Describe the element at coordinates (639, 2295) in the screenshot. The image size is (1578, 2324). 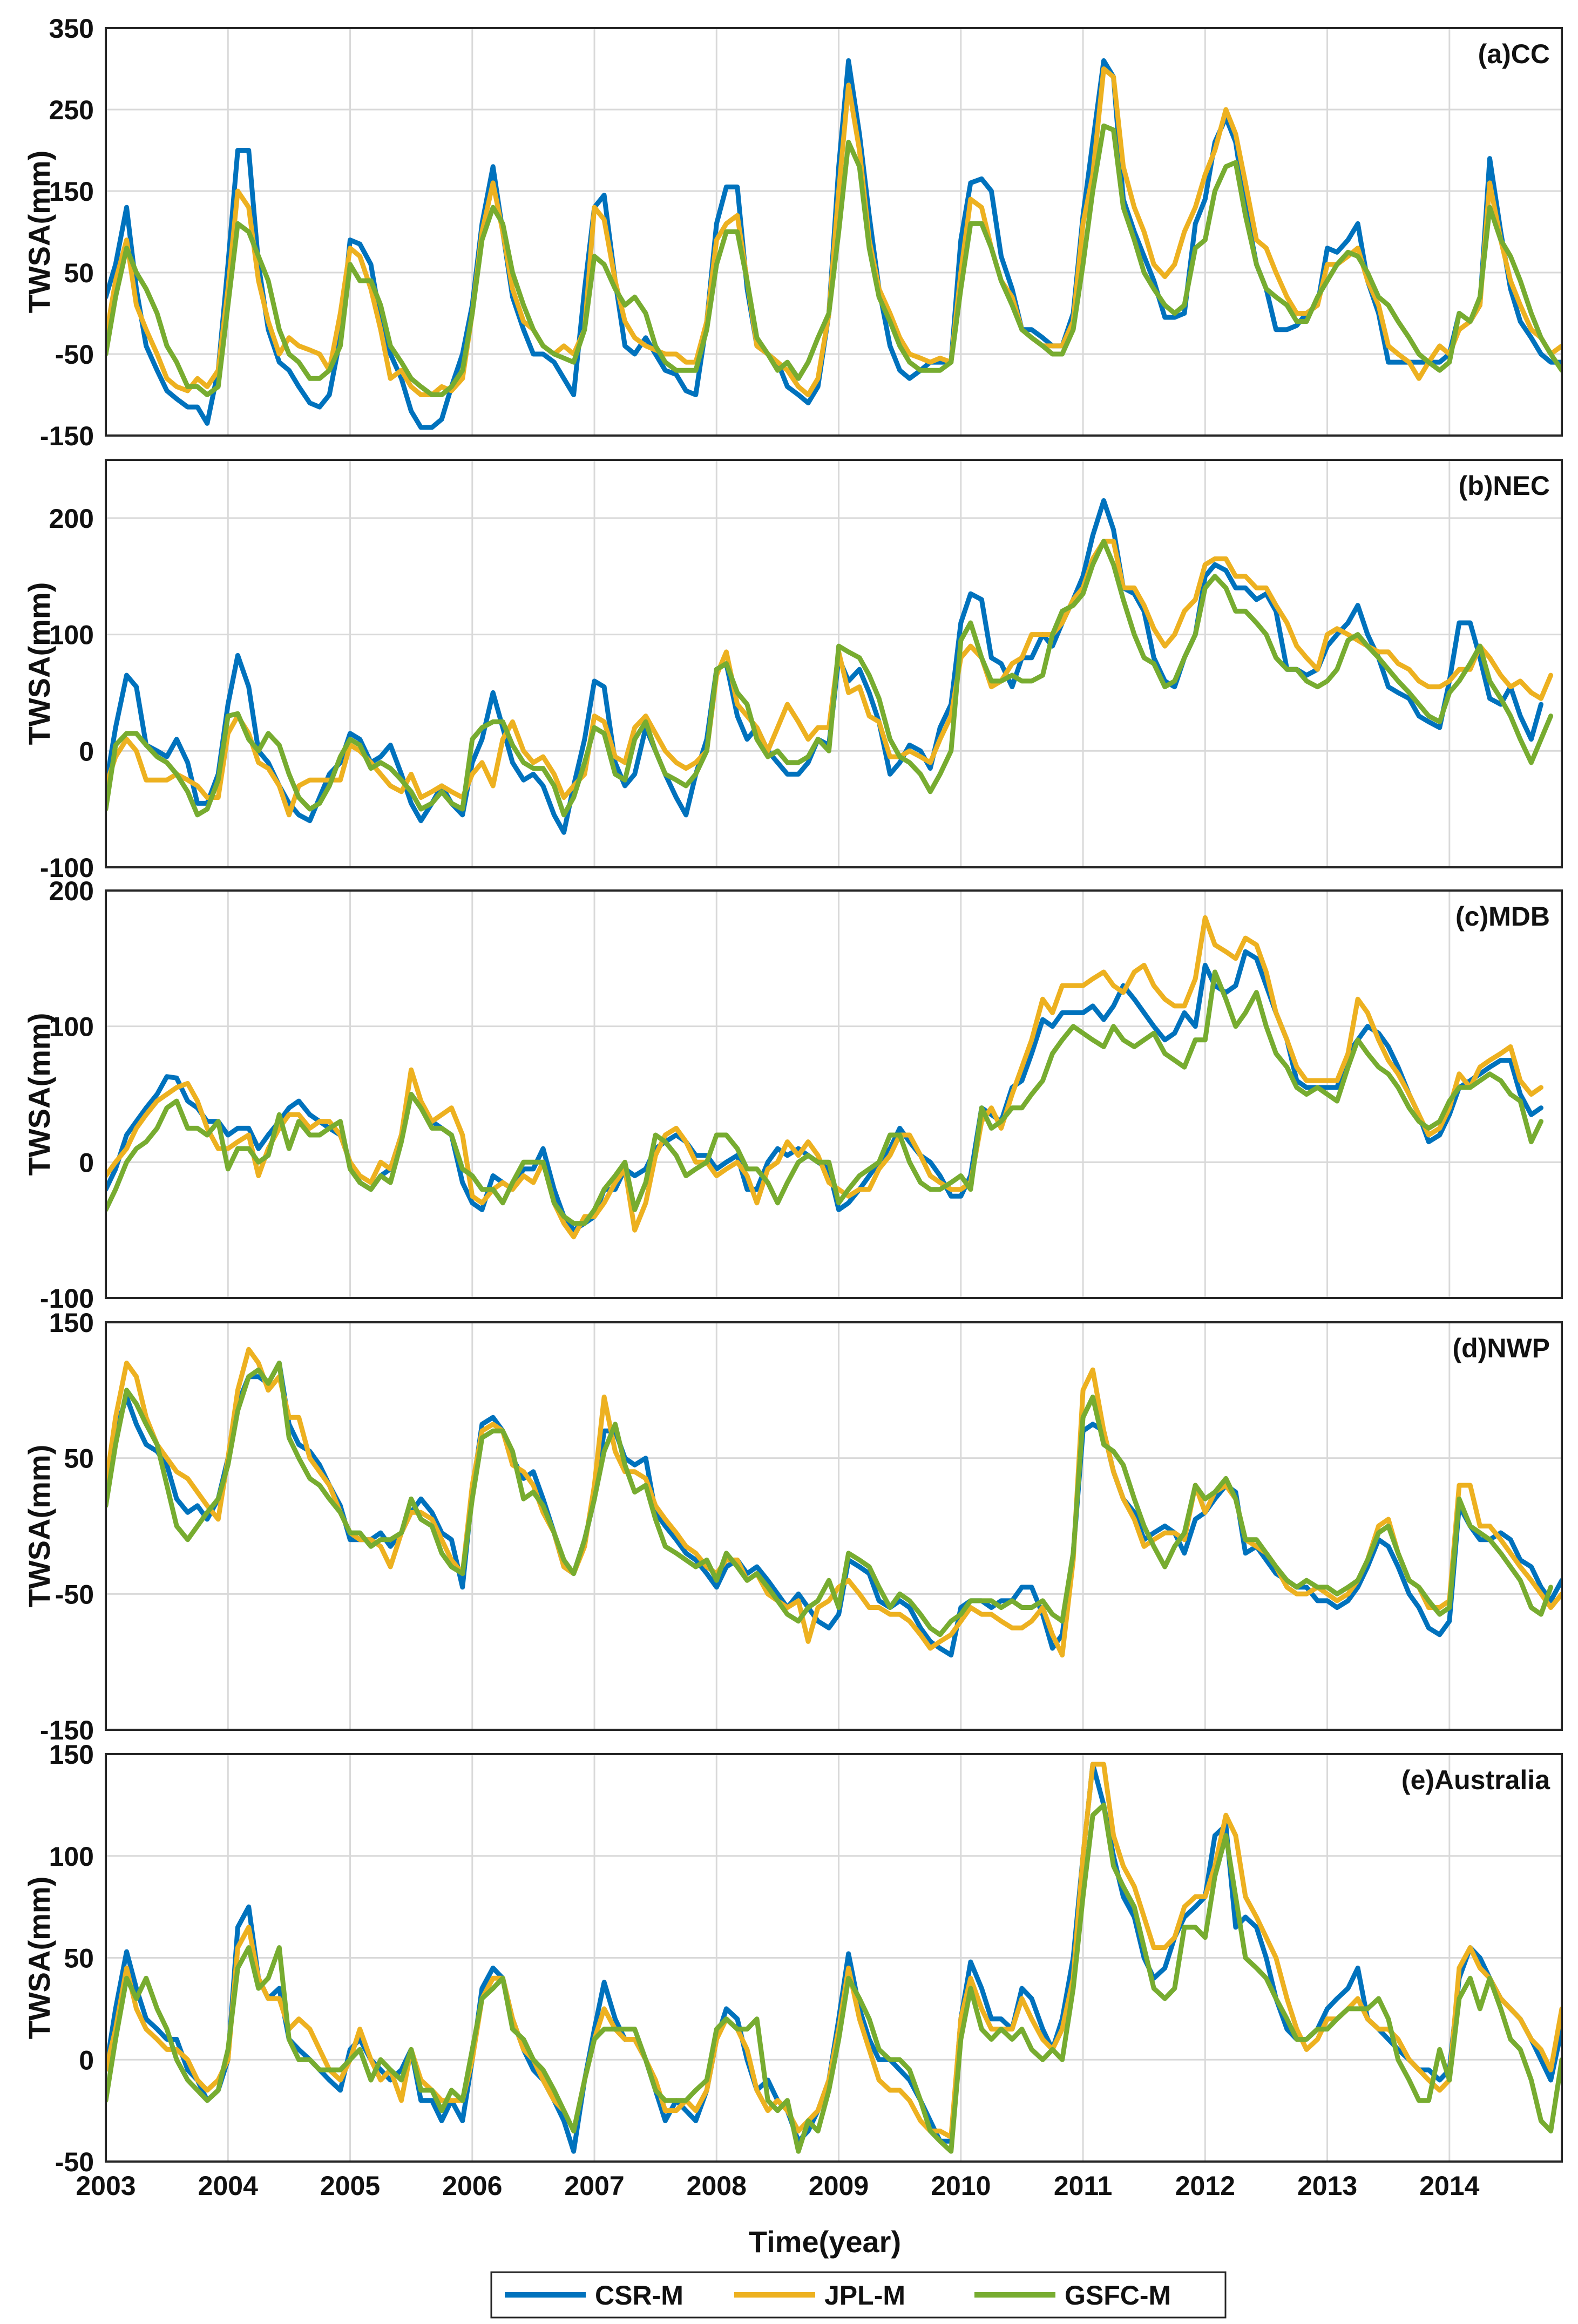
I see `legend-label-csr-m: CSR-M` at that location.